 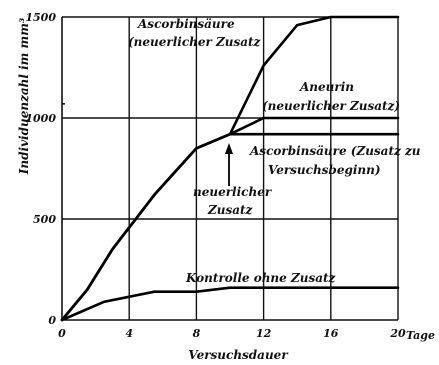 I want to click on x-tick-labels: 0 4 8 12 16 20, so click(x=232, y=333).